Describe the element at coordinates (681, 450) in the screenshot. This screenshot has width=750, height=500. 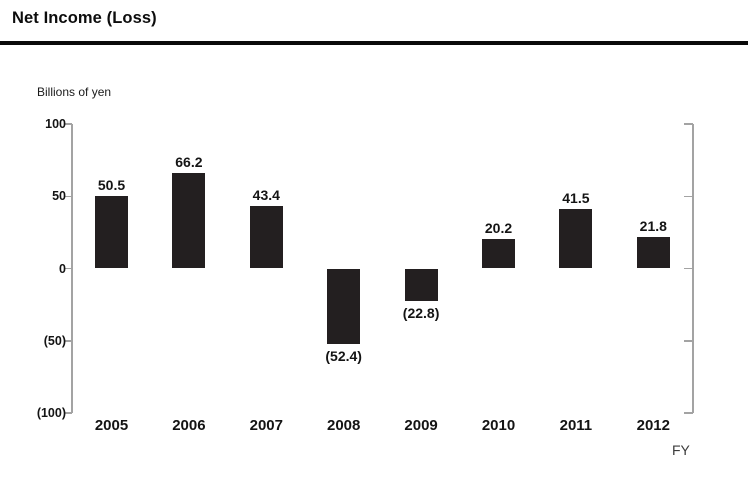
I see `x-axis-unit-label: FY` at that location.